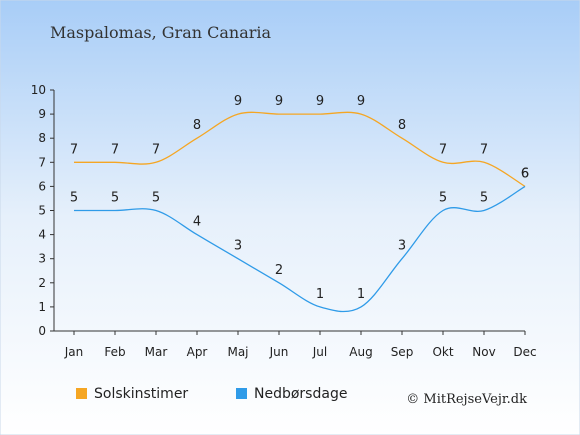 This screenshot has width=580, height=435. What do you see at coordinates (42, 114) in the screenshot?
I see `y-tick-label: 9` at bounding box center [42, 114].